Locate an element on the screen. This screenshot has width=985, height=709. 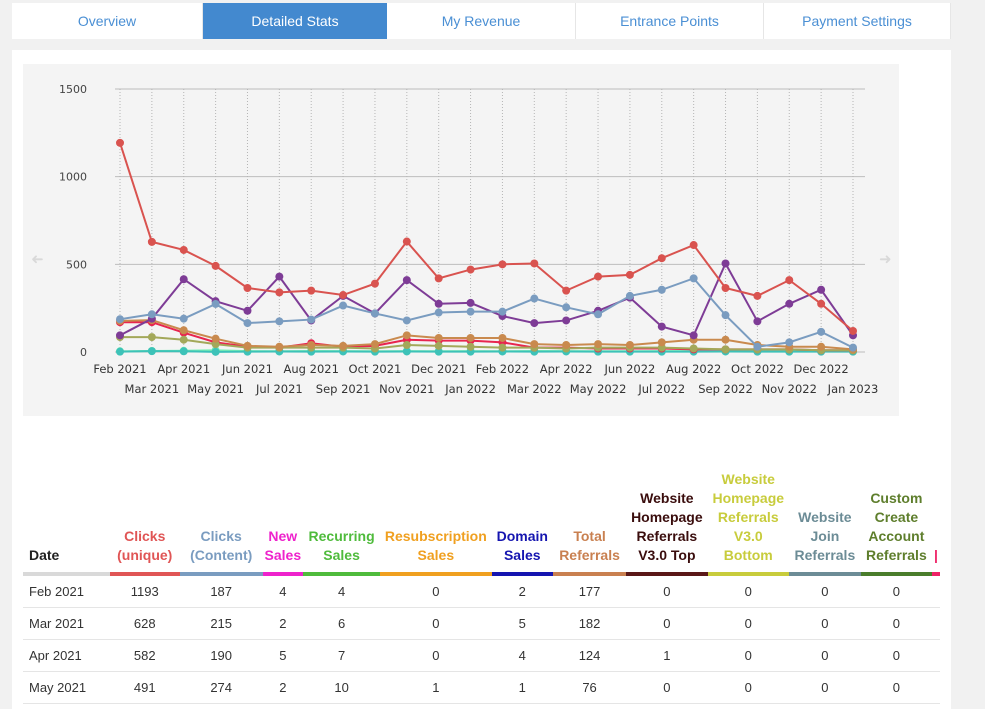
column-header-line: Homepage is located at coordinates (667, 517).